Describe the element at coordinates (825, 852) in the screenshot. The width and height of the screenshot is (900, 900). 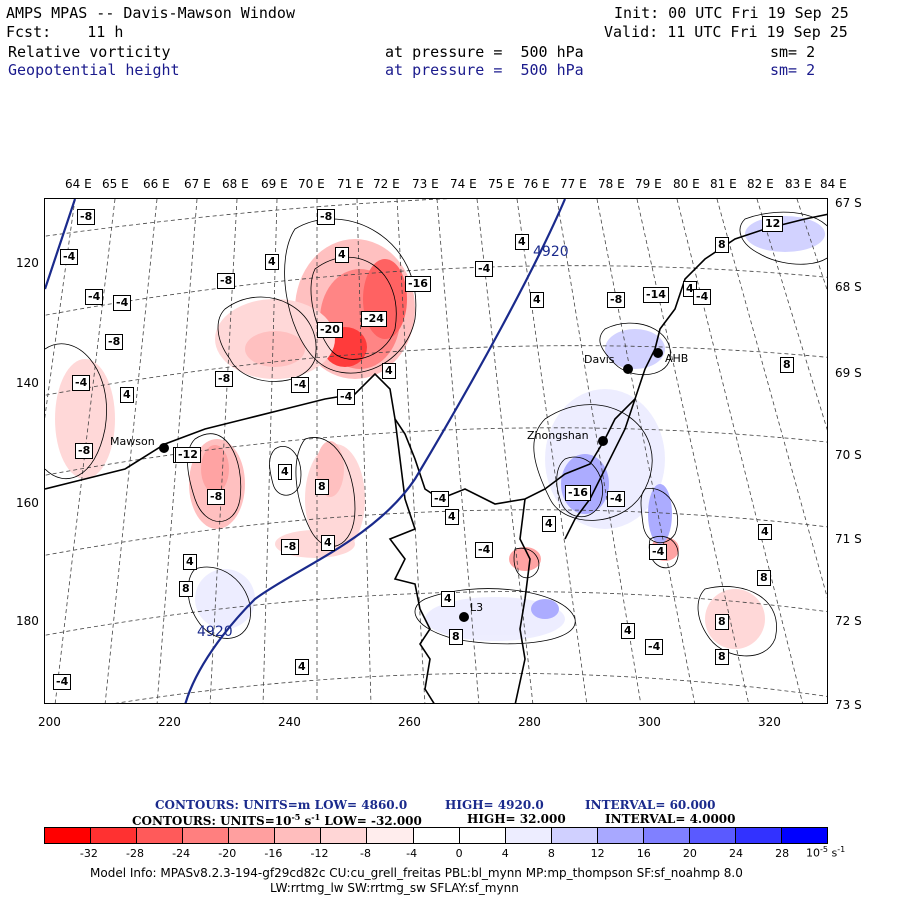
I see `colorbar-units: 10-5 s-1` at that location.